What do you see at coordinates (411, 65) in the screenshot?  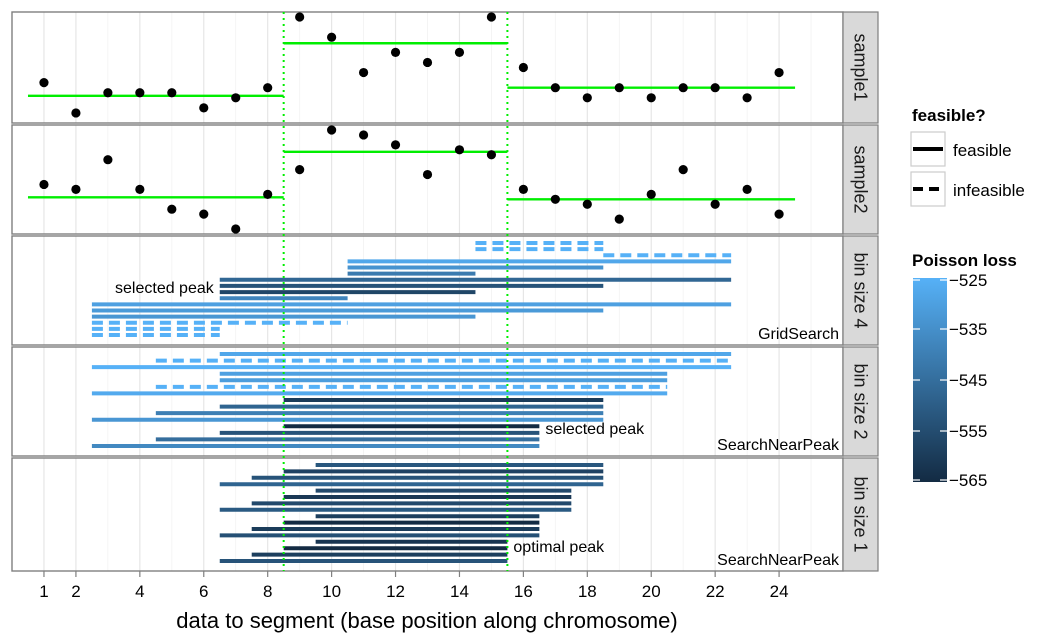 I see `sample1-layer` at bounding box center [411, 65].